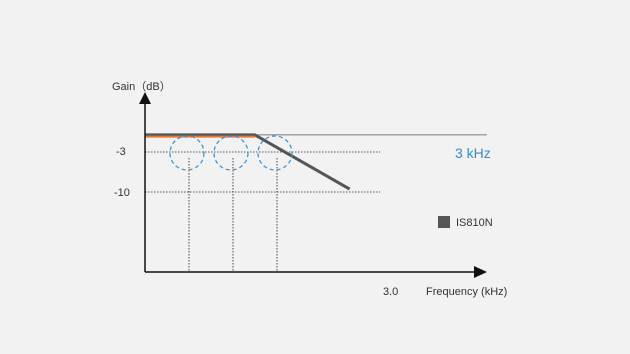 Image resolution: width=630 pixels, height=354 pixels. I want to click on series-group, so click(248, 162).